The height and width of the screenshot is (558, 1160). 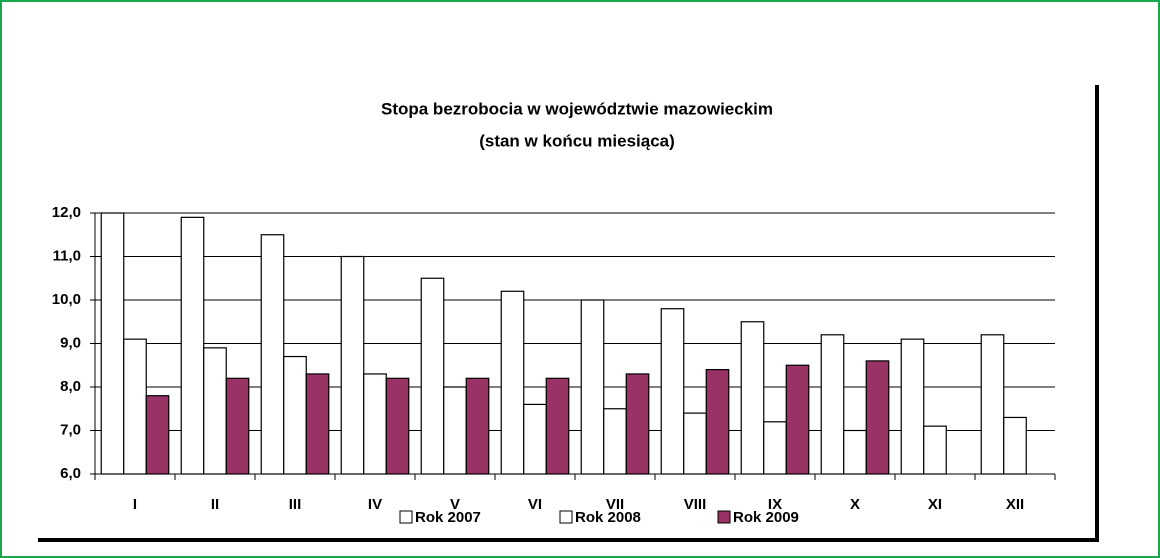 What do you see at coordinates (695, 504) in the screenshot?
I see `x-tick-label: VIII` at bounding box center [695, 504].